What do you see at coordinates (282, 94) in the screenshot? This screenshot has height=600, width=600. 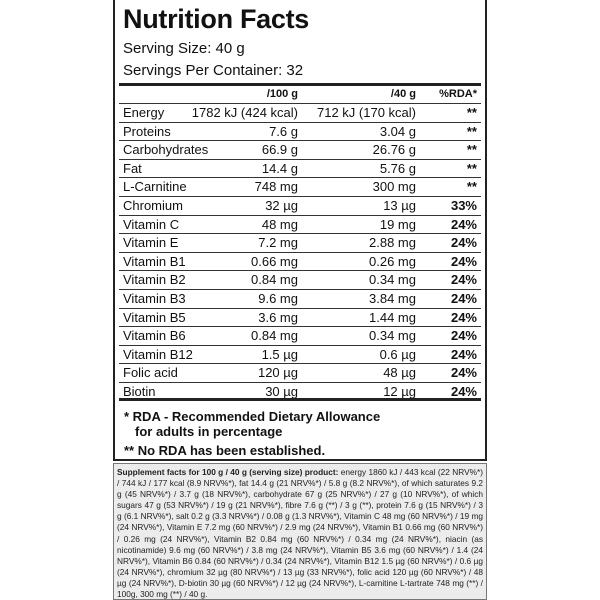 I see `header-cell: /100 g` at bounding box center [282, 94].